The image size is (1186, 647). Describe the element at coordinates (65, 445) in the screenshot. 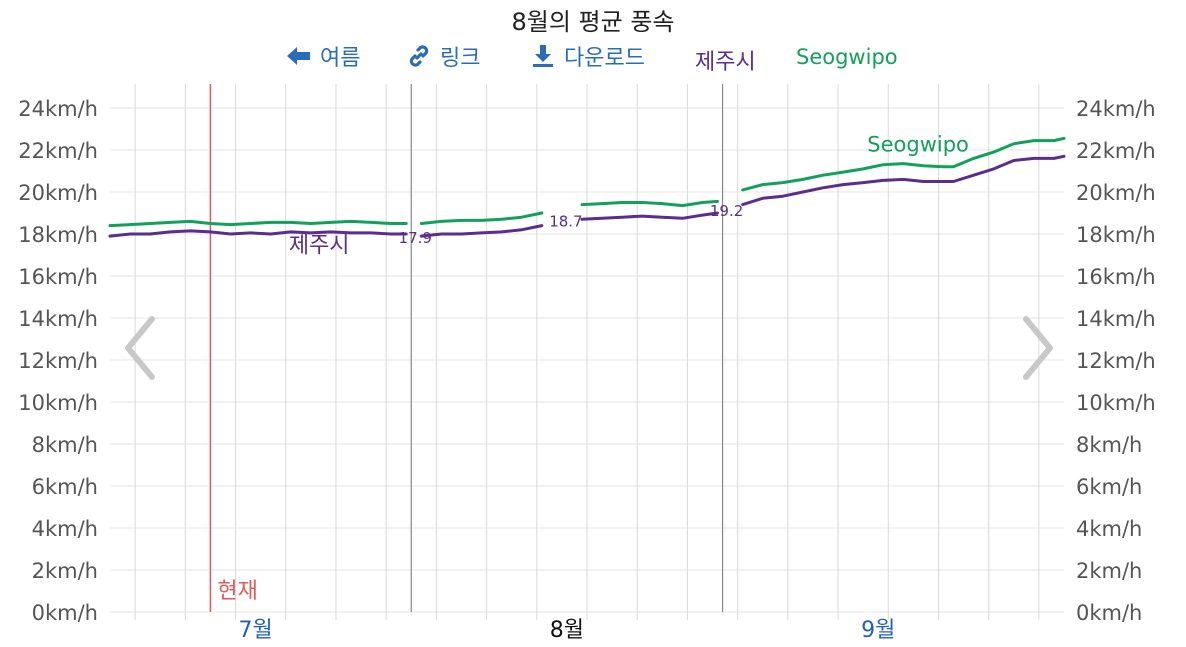

I see `y-tick-label-left: 8km/h` at that location.